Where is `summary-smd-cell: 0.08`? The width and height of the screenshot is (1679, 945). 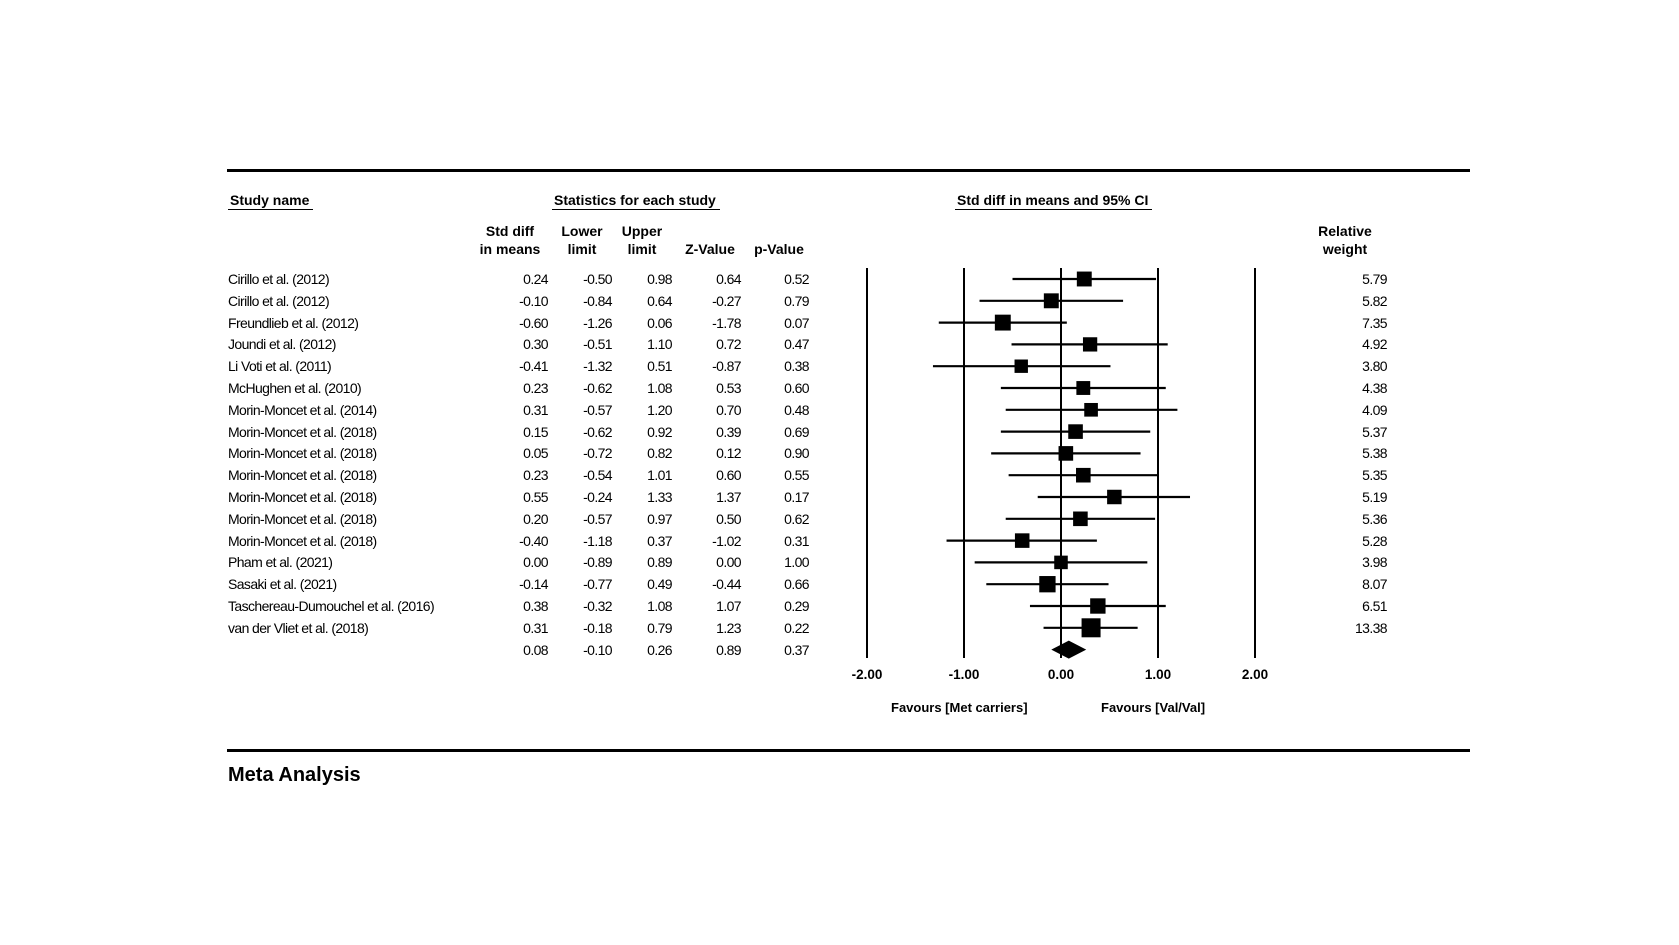 summary-smd-cell: 0.08 is located at coordinates (535, 649).